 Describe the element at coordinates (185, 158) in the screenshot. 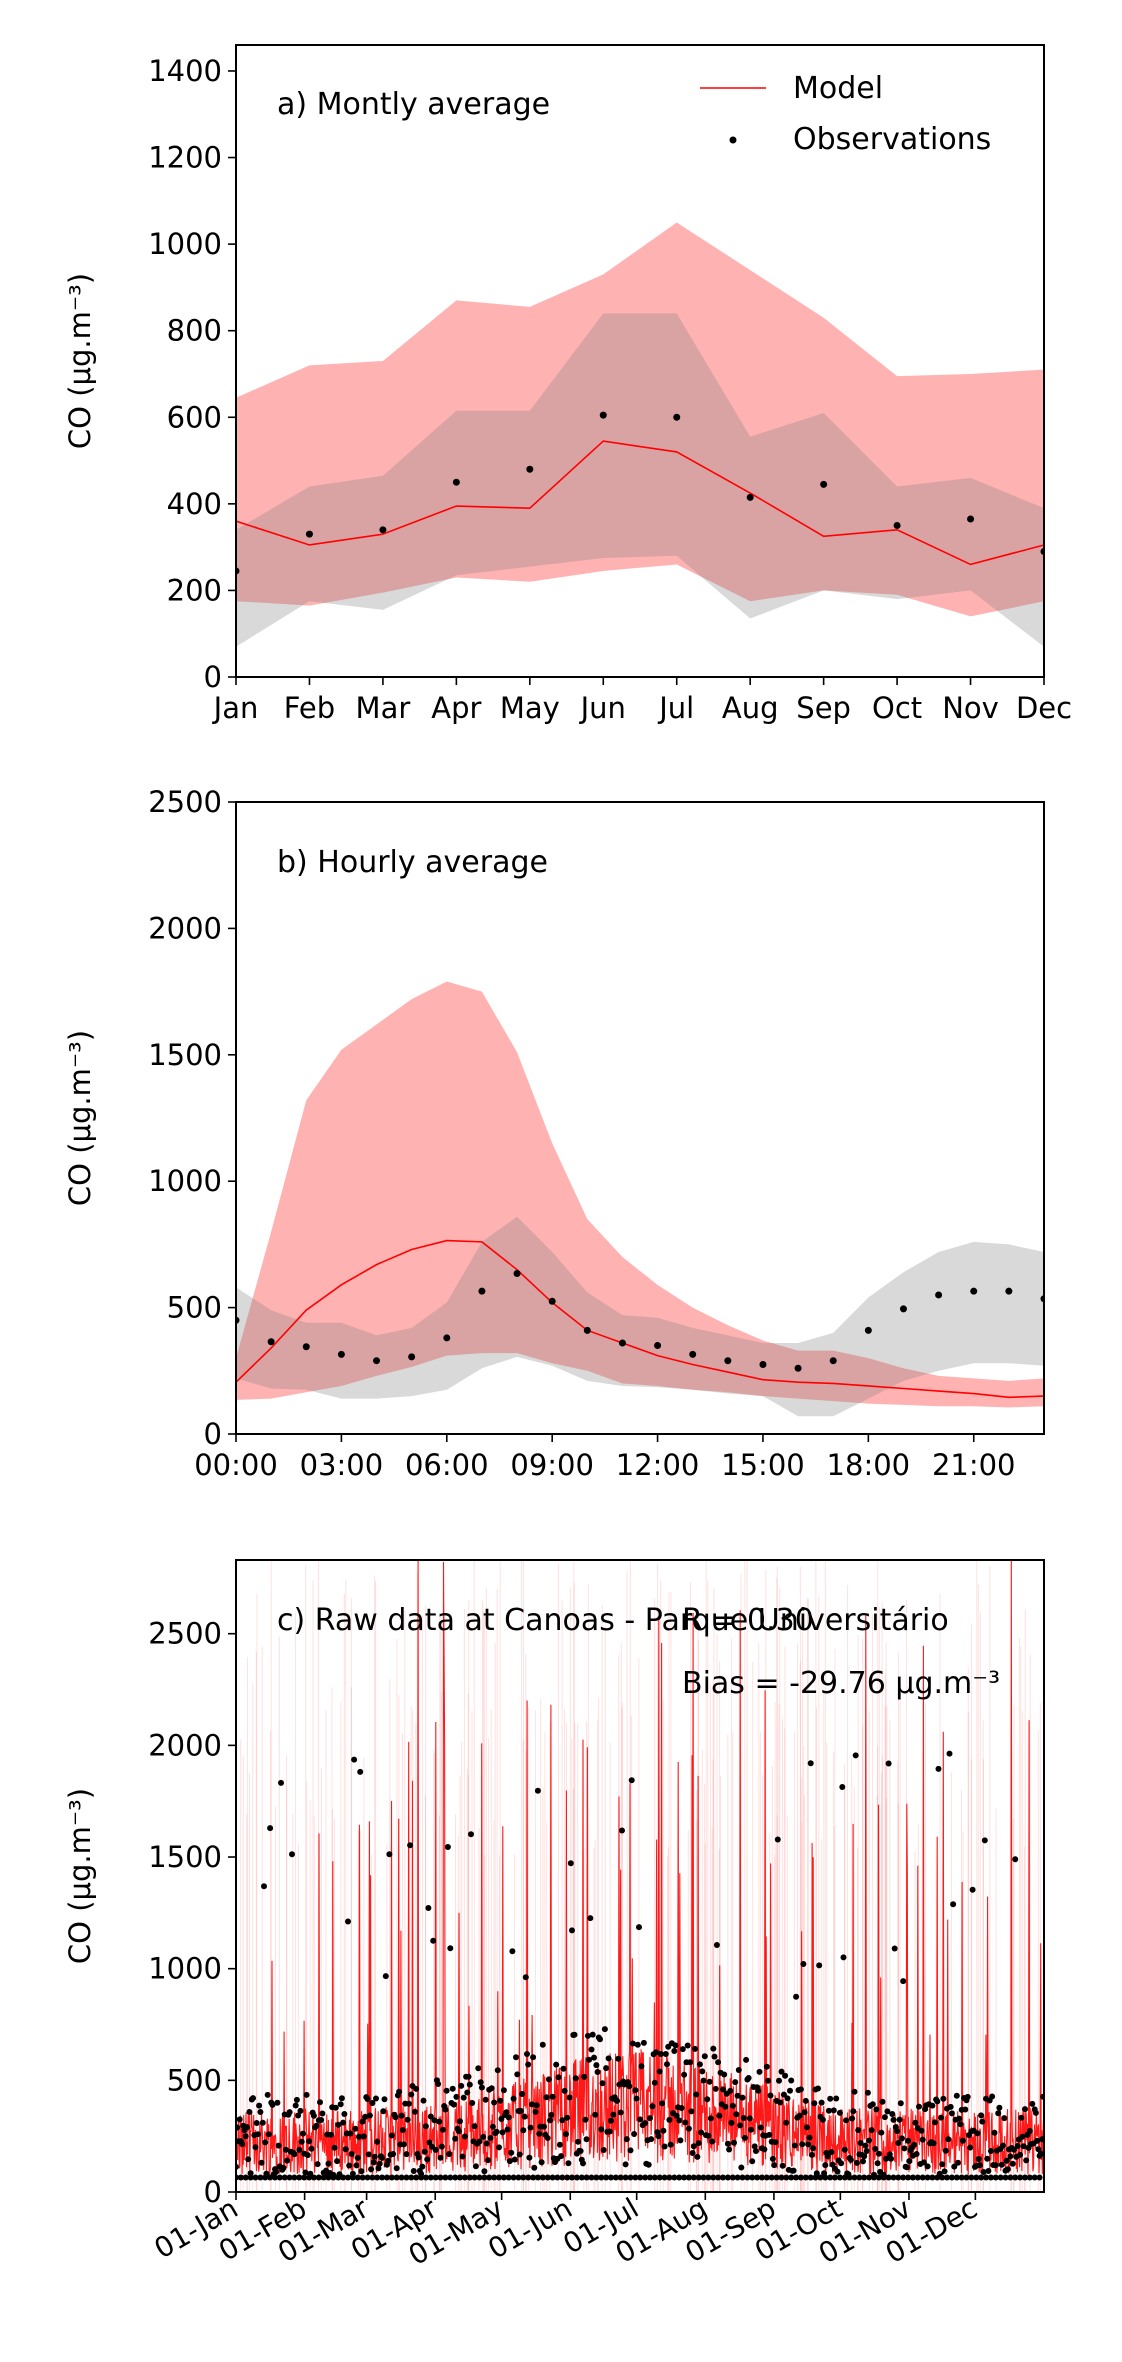

I see `panel-a-ytick-label: 1200` at that location.